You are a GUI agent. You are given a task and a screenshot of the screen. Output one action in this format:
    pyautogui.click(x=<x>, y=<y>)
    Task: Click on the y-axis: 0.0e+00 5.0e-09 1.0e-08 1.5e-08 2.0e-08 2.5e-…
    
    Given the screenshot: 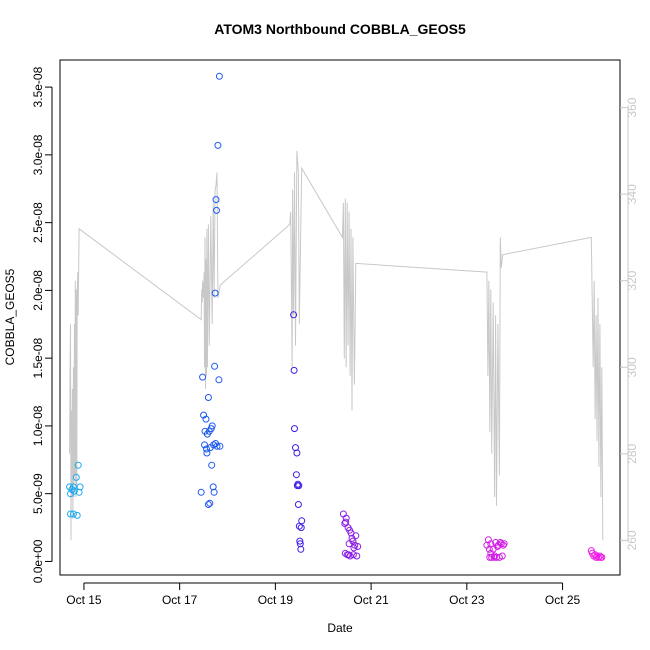 What is the action you would take?
    pyautogui.click(x=42, y=324)
    